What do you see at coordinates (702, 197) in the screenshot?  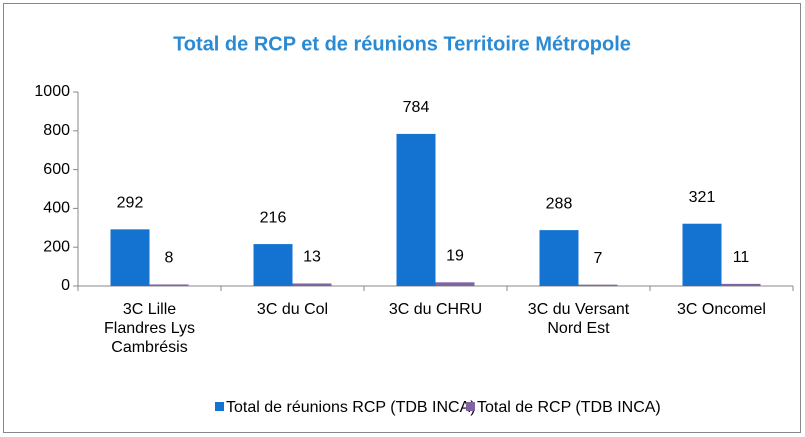 I see `data-label: 321` at bounding box center [702, 197].